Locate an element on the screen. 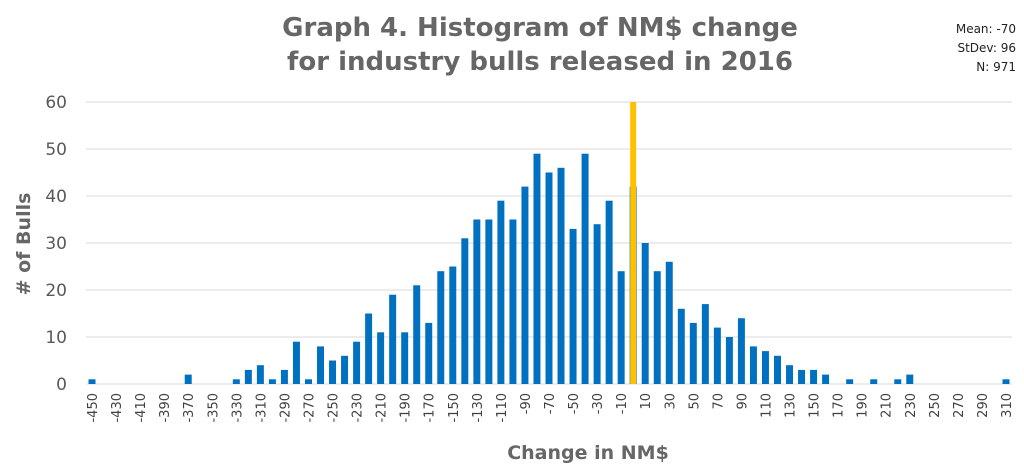 The height and width of the screenshot is (473, 1024). x-tick-label: -170 is located at coordinates (430, 408).